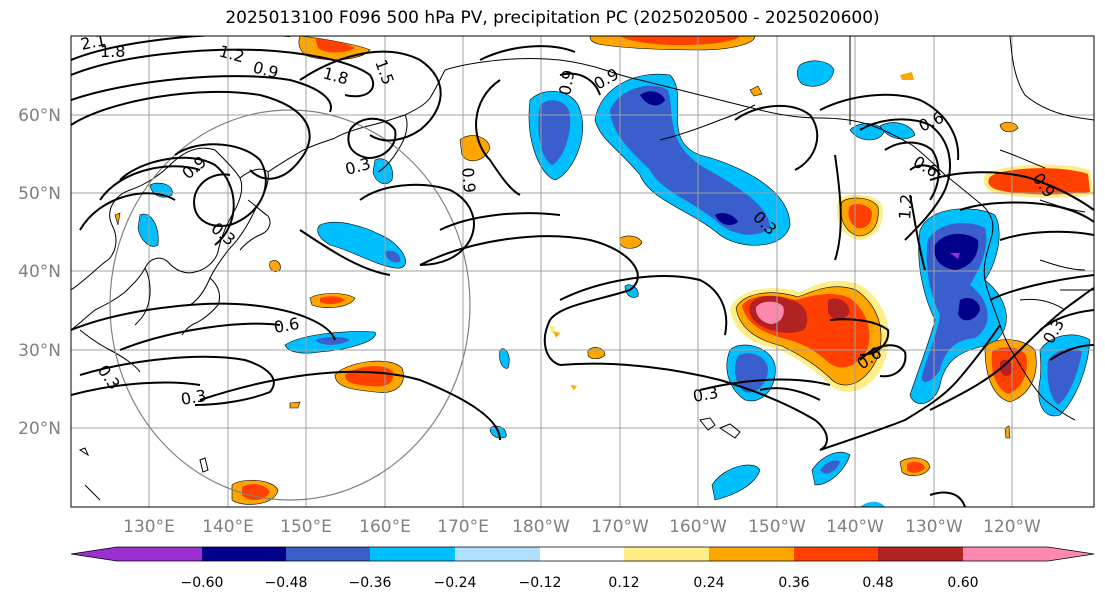 This screenshot has height=601, width=1105. Describe the element at coordinates (541, 527) in the screenshot. I see `lon-label: 180°W` at that location.